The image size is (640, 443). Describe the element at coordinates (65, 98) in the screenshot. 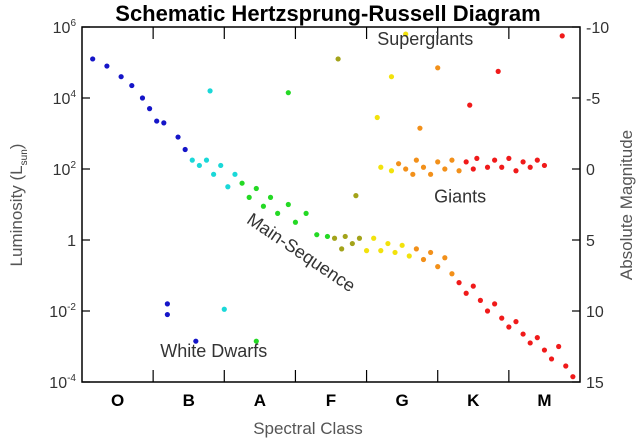

I see `left-tick-label: 10⁴` at that location.